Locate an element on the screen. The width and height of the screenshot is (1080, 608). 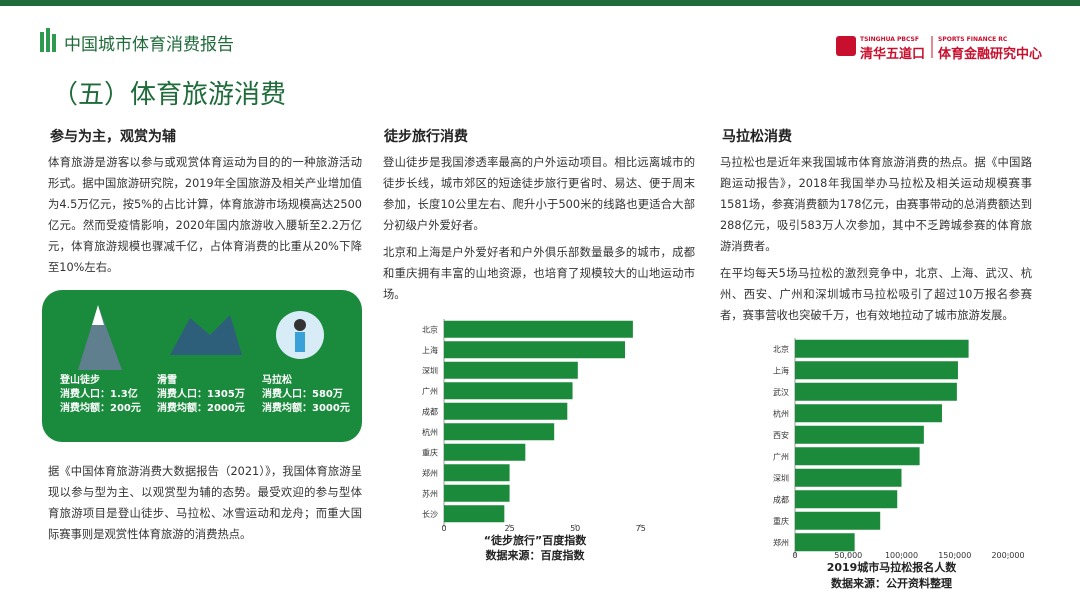
ski-icon is located at coordinates (206, 335).